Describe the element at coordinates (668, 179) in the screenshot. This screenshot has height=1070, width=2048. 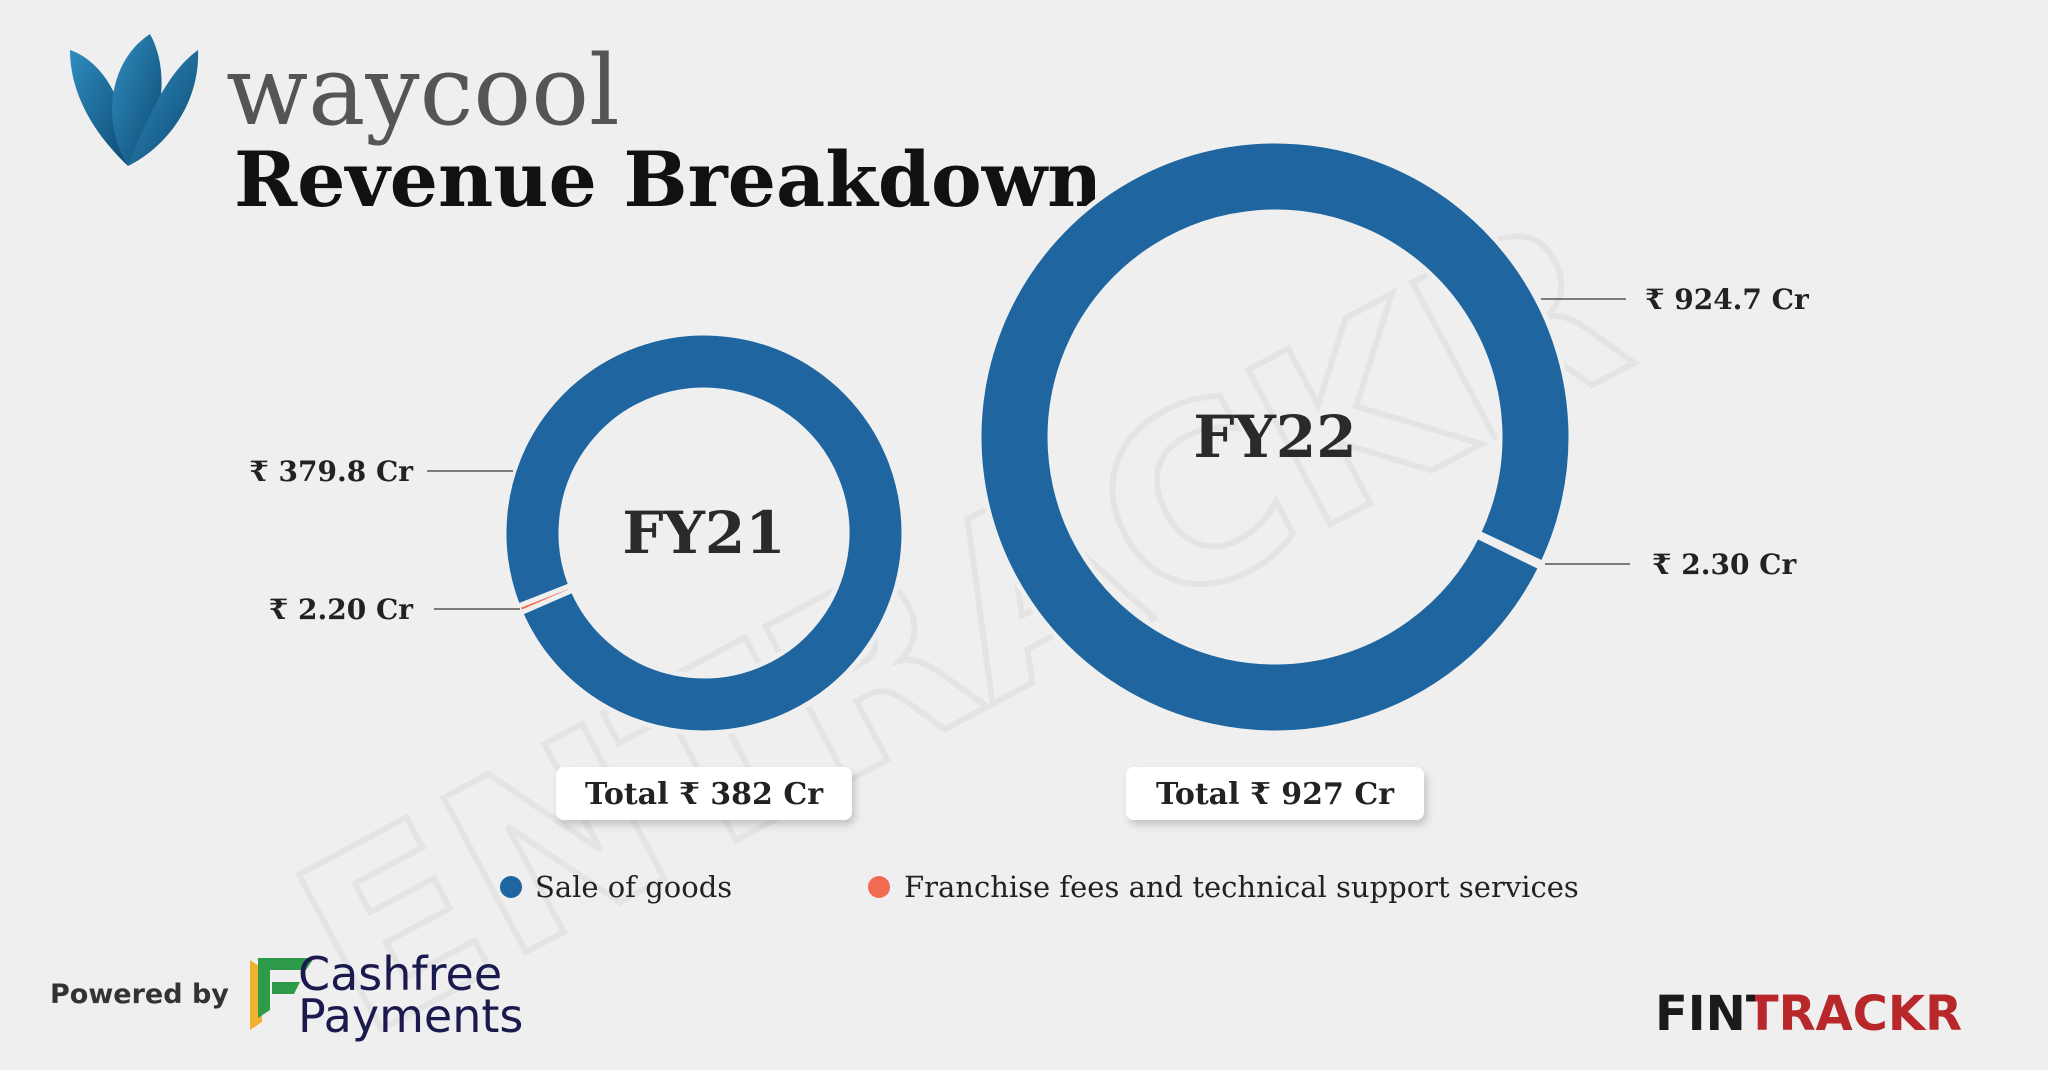
I see `chart-title: Revenue Breakdown` at that location.